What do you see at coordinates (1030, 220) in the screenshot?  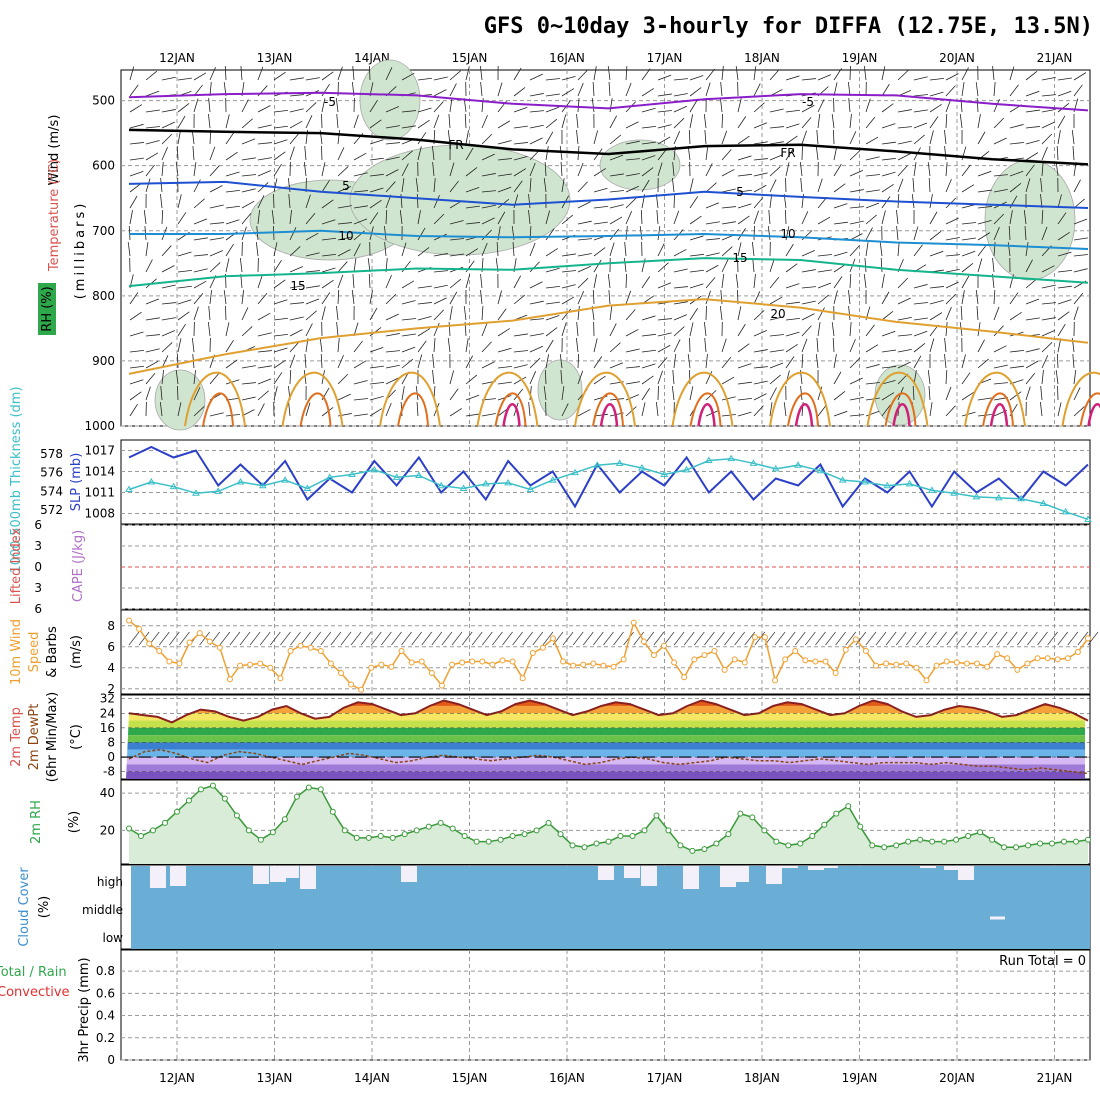 I see `rh-shade-area` at bounding box center [1030, 220].